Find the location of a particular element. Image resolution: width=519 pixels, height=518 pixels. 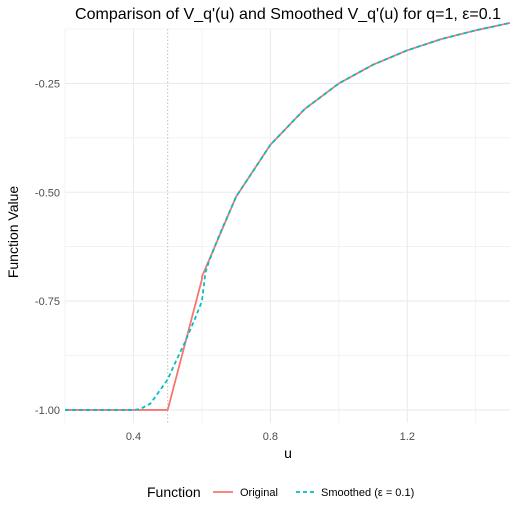

x-tick-label: 0.4 is located at coordinates (133, 437).